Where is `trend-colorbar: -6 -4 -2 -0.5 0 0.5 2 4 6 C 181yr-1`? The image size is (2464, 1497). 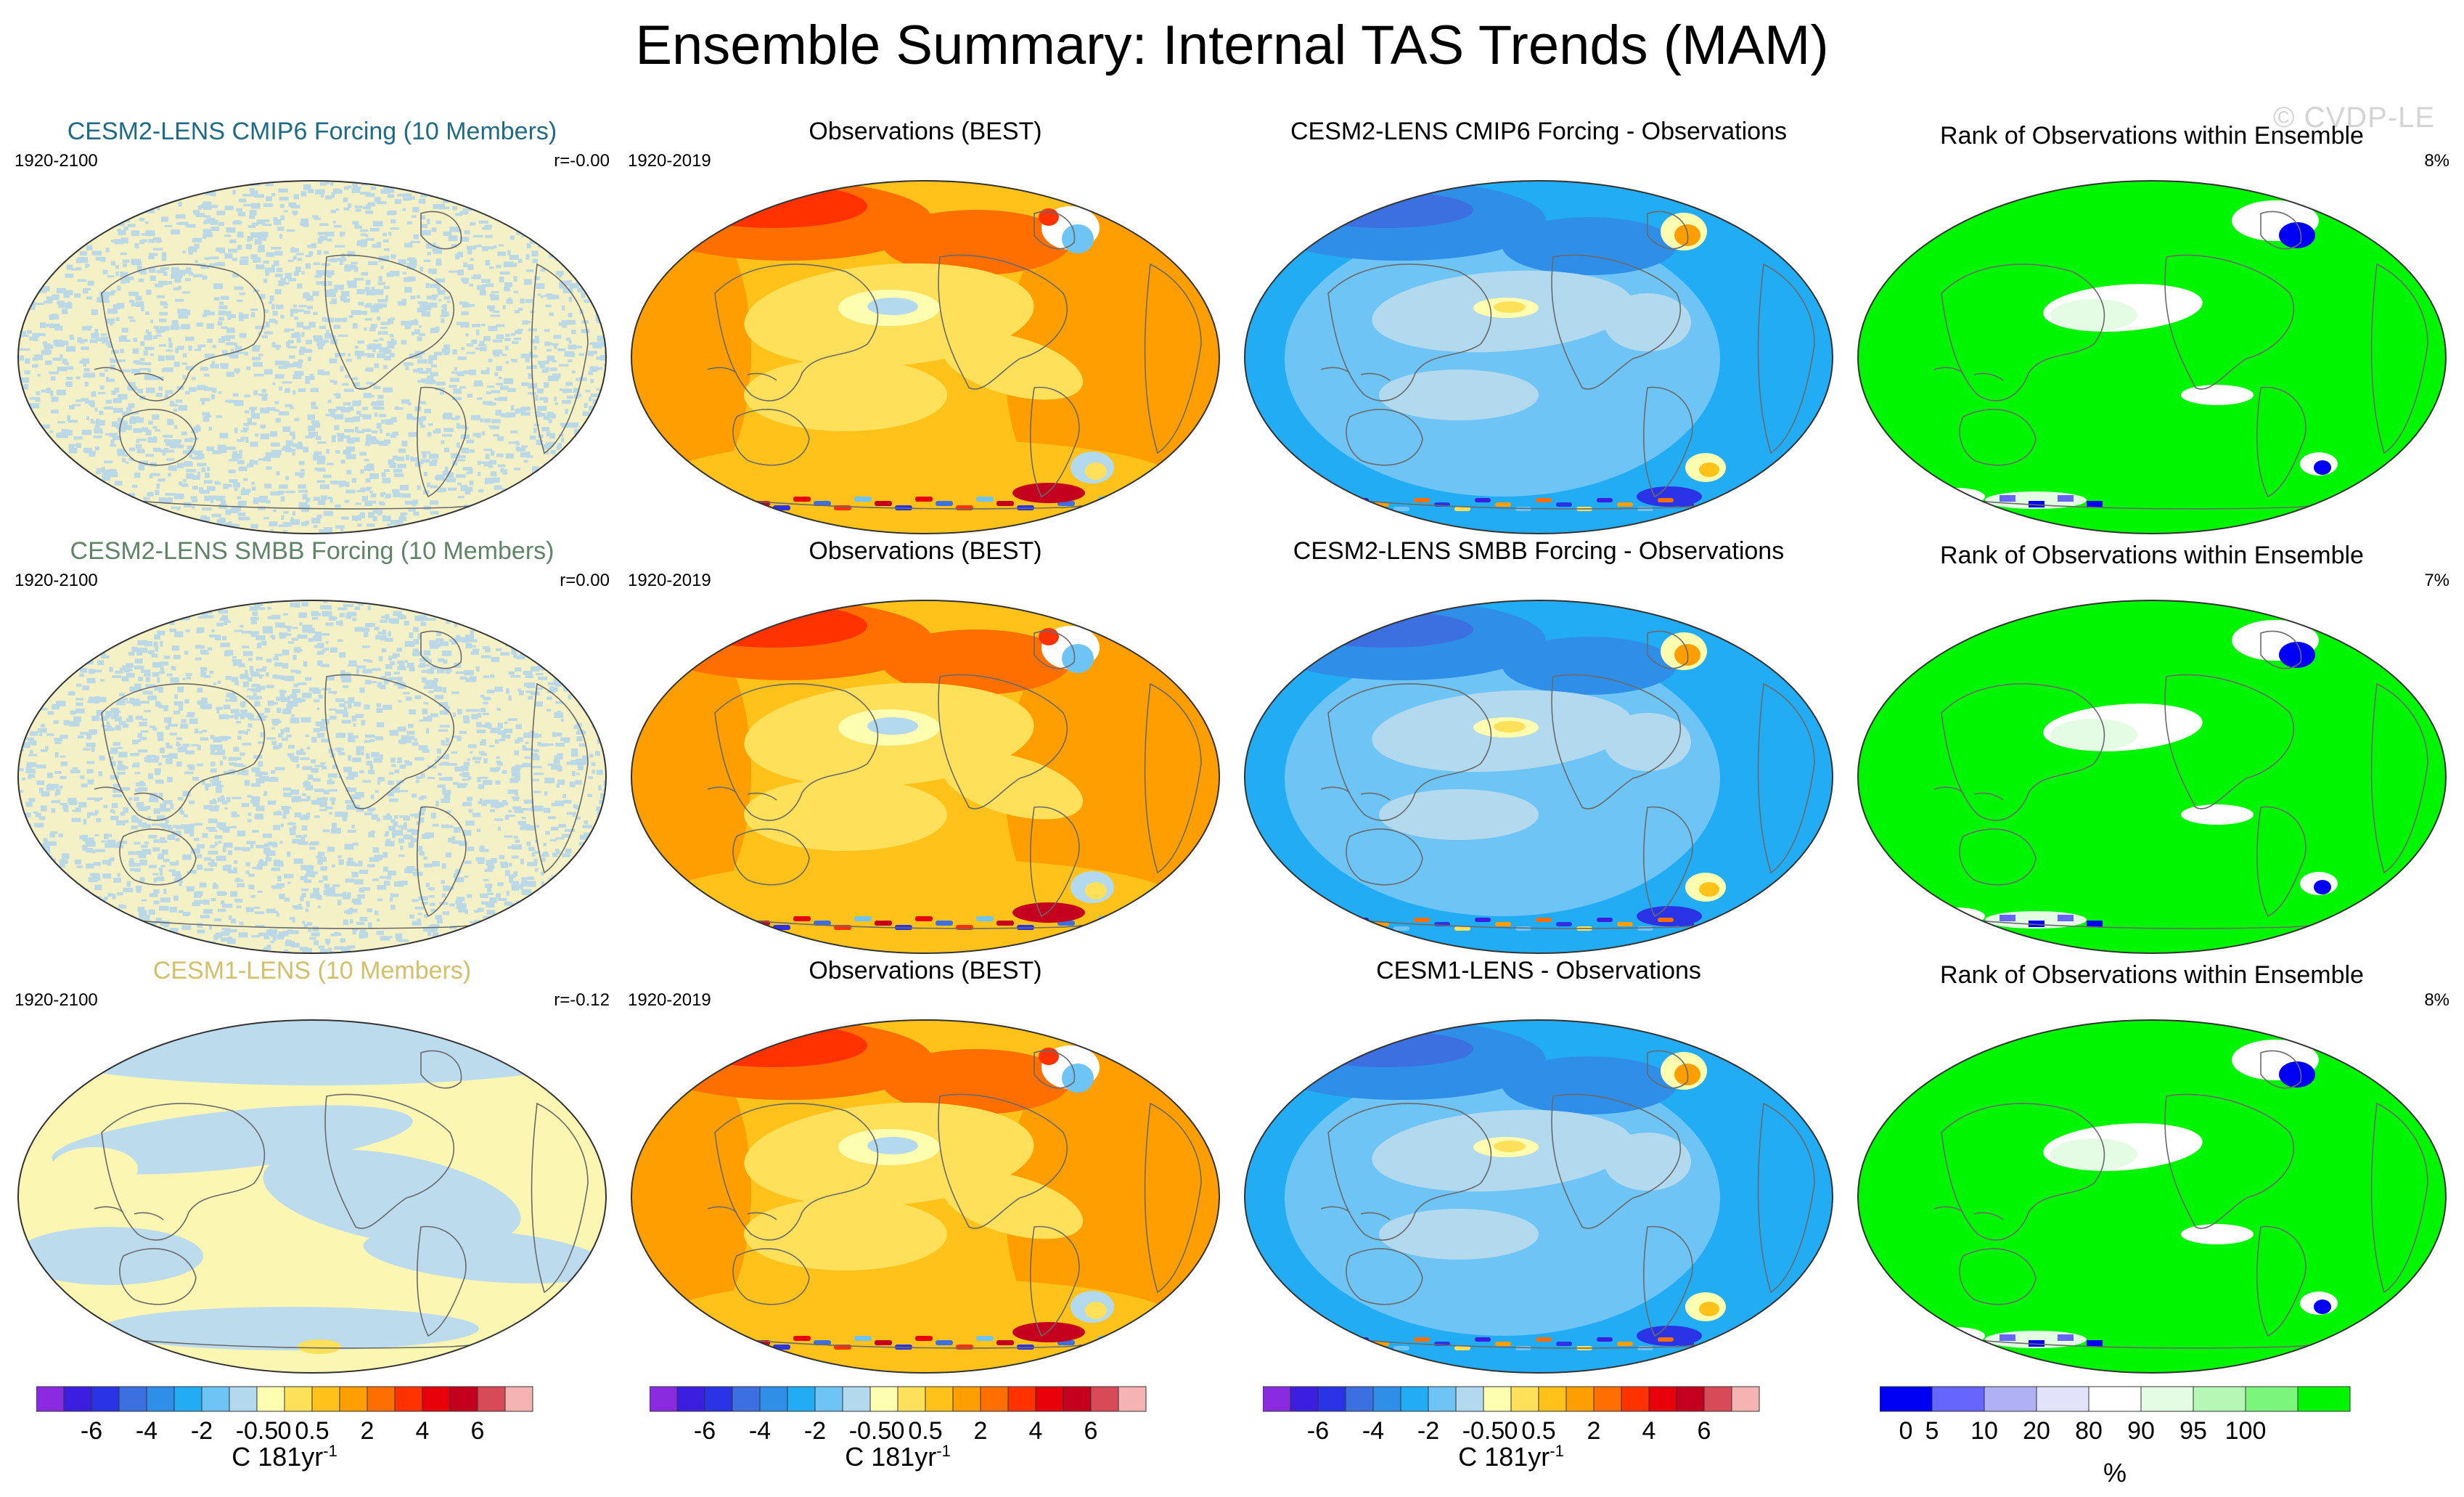 trend-colorbar: -6 -4 -2 -0.5 0 0.5 2 4 6 C 181yr-1 is located at coordinates (926, 1439).